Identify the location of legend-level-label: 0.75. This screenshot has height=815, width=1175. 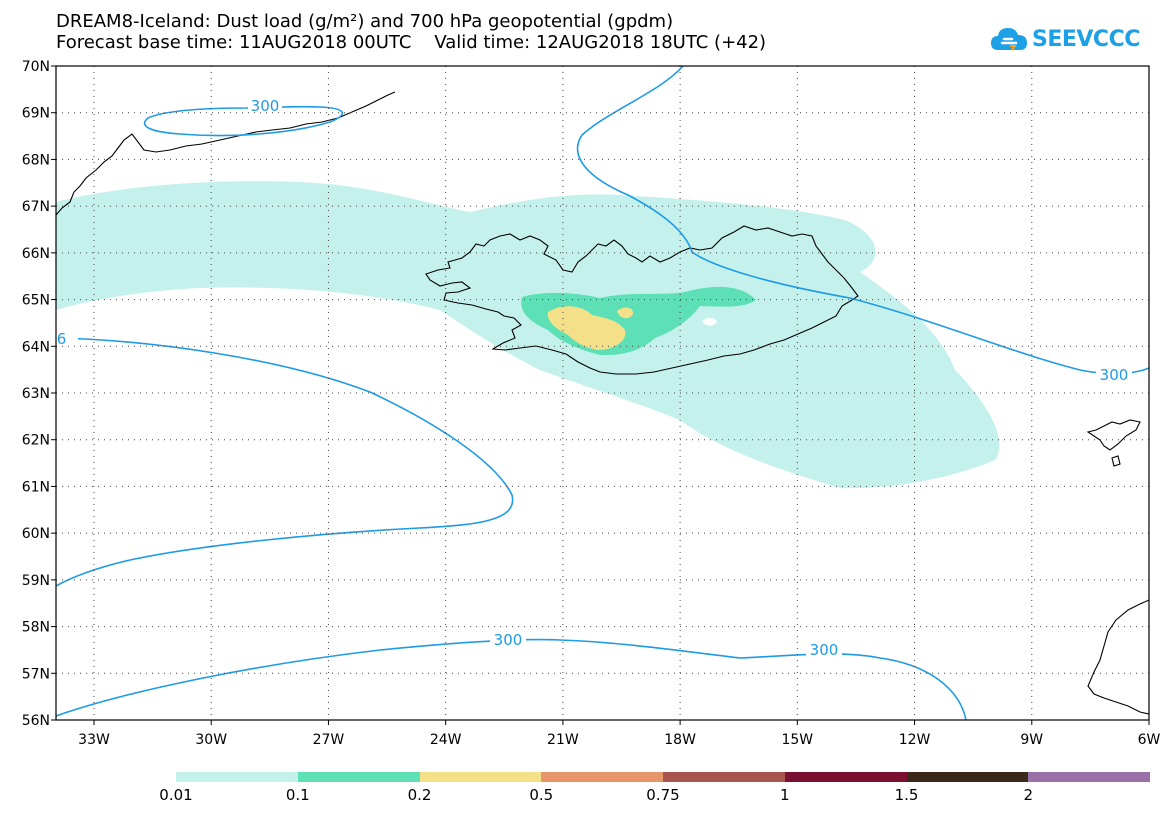
(663, 795).